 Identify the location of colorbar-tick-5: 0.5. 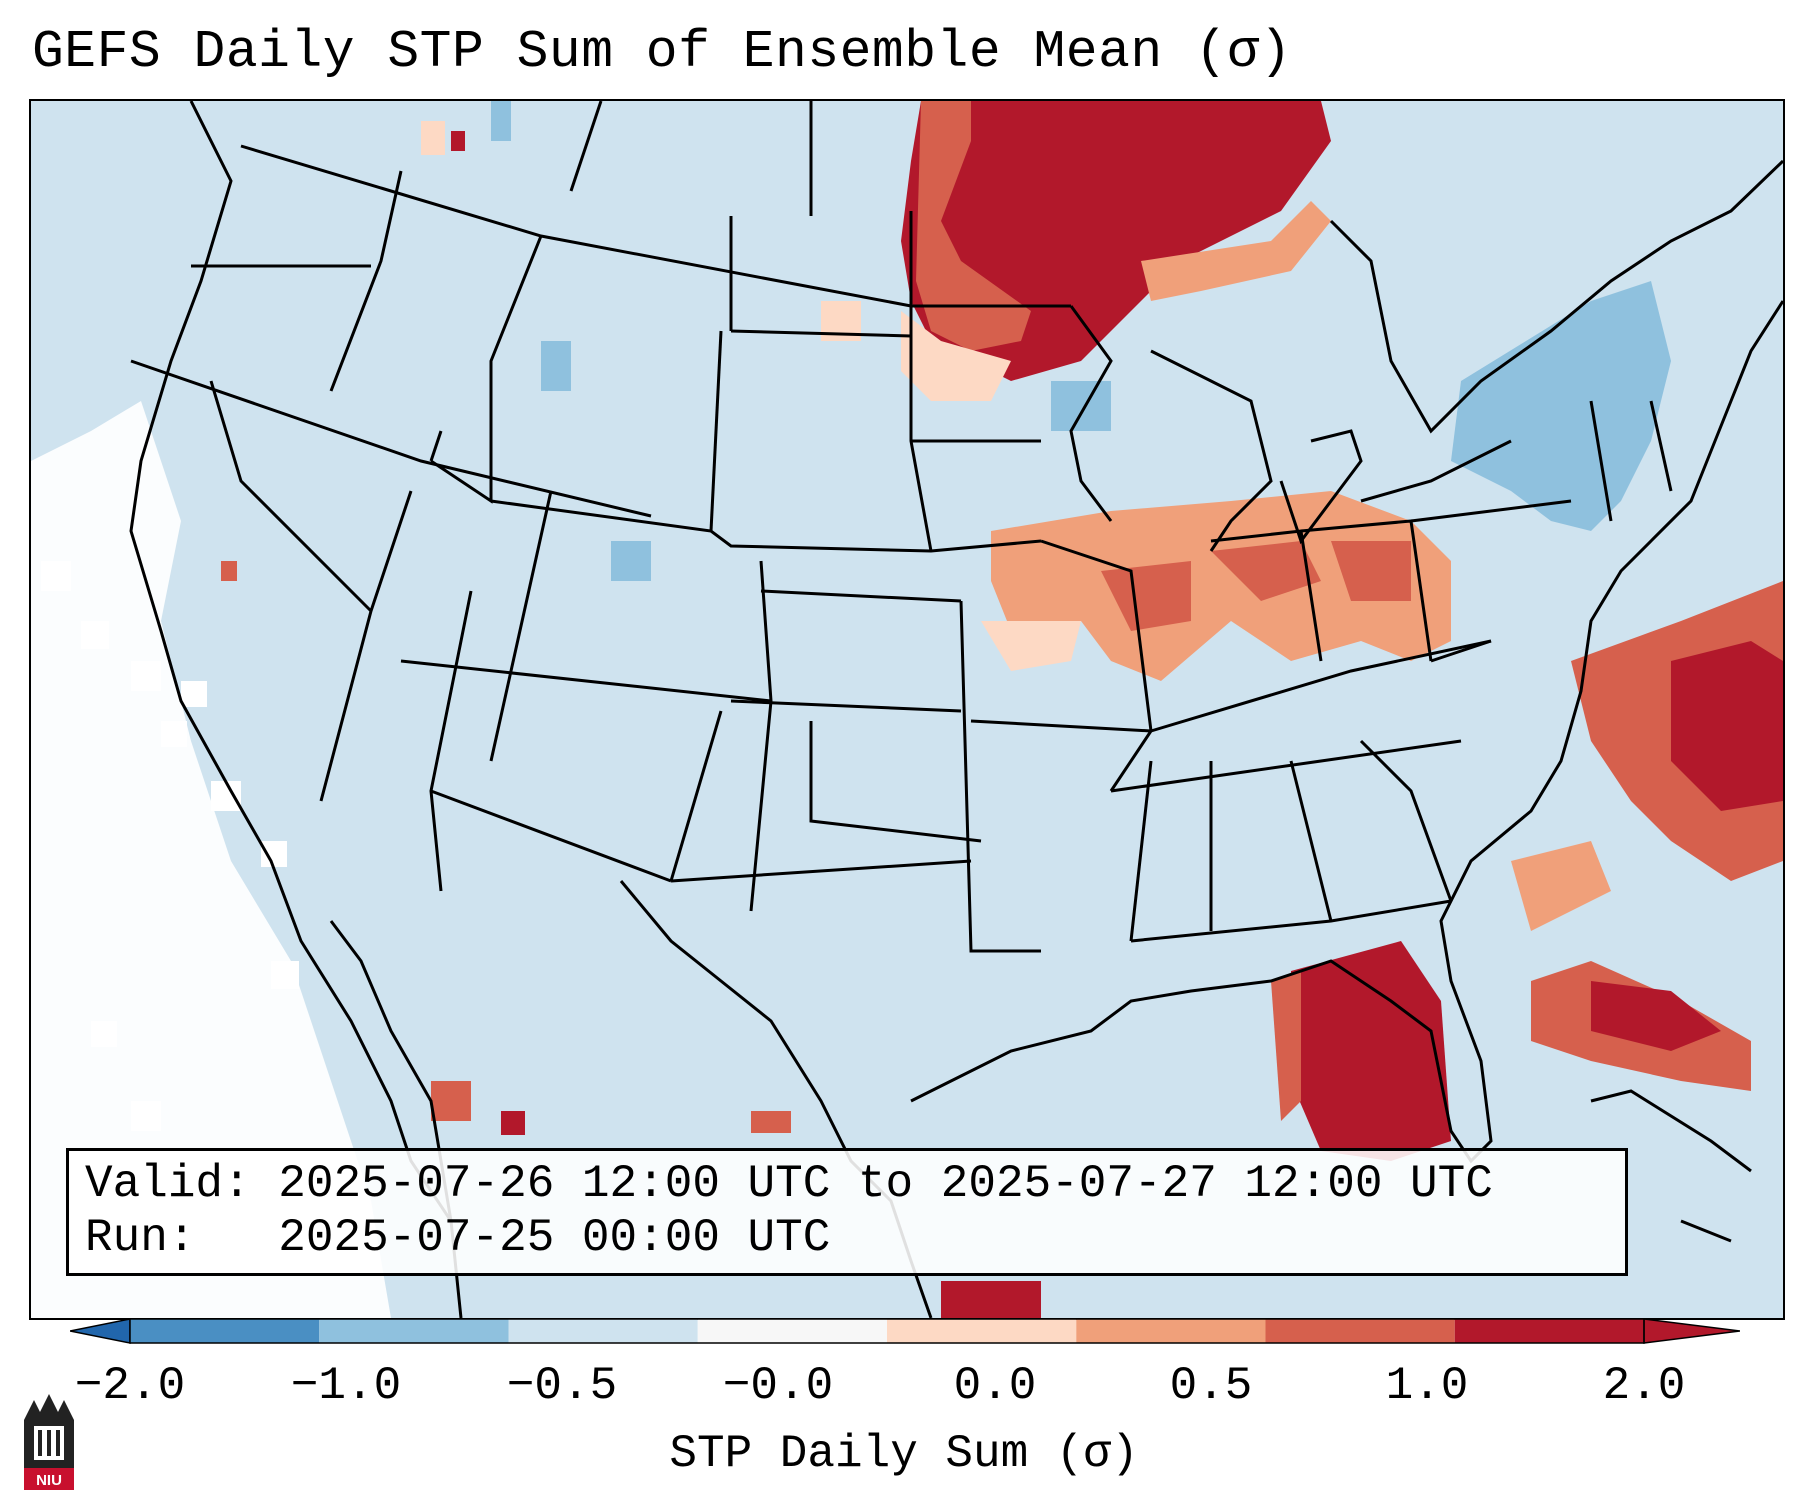
(1211, 1386).